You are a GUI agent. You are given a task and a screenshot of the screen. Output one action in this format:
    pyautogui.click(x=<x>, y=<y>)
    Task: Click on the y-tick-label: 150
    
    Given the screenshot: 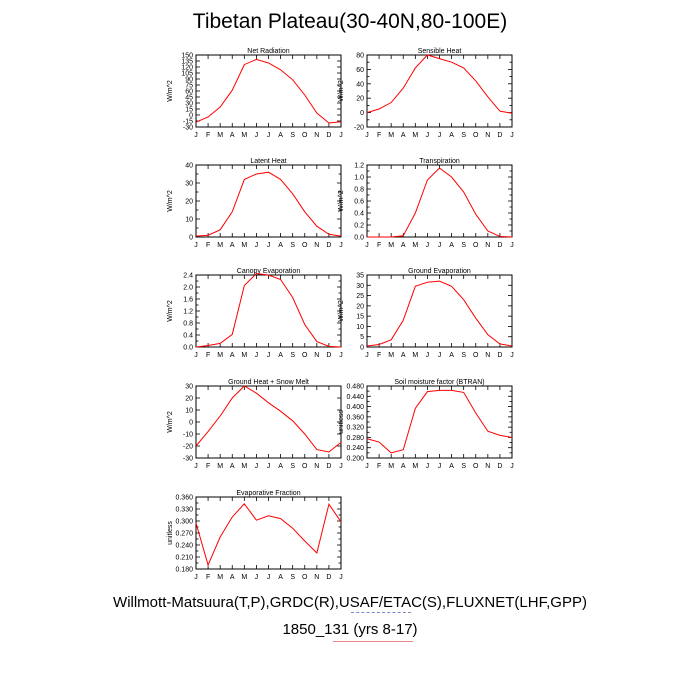 What is the action you would take?
    pyautogui.click(x=187, y=56)
    